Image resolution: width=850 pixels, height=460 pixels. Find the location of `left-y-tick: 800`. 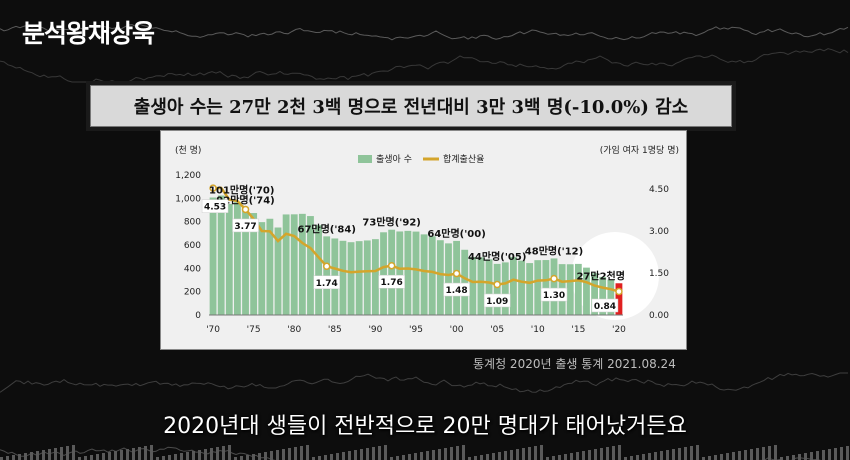

left-y-tick: 800 is located at coordinates (192, 223).